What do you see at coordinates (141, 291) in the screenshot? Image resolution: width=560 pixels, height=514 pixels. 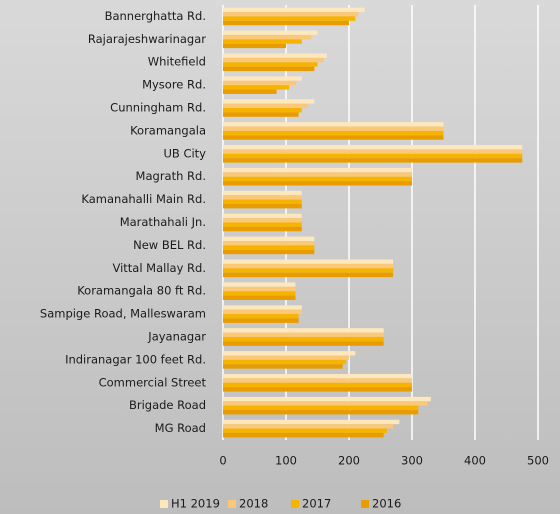 I see `y-tick-label: Koramangala 80 ft Rd.` at bounding box center [141, 291].